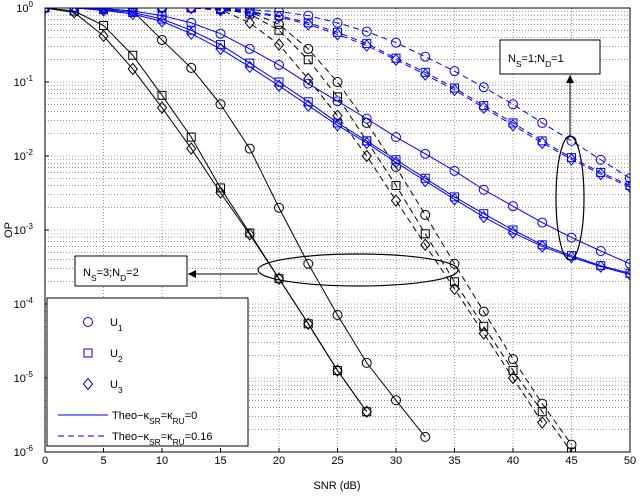  Describe the element at coordinates (162, 461) in the screenshot. I see `x-tick-label: 10` at that location.